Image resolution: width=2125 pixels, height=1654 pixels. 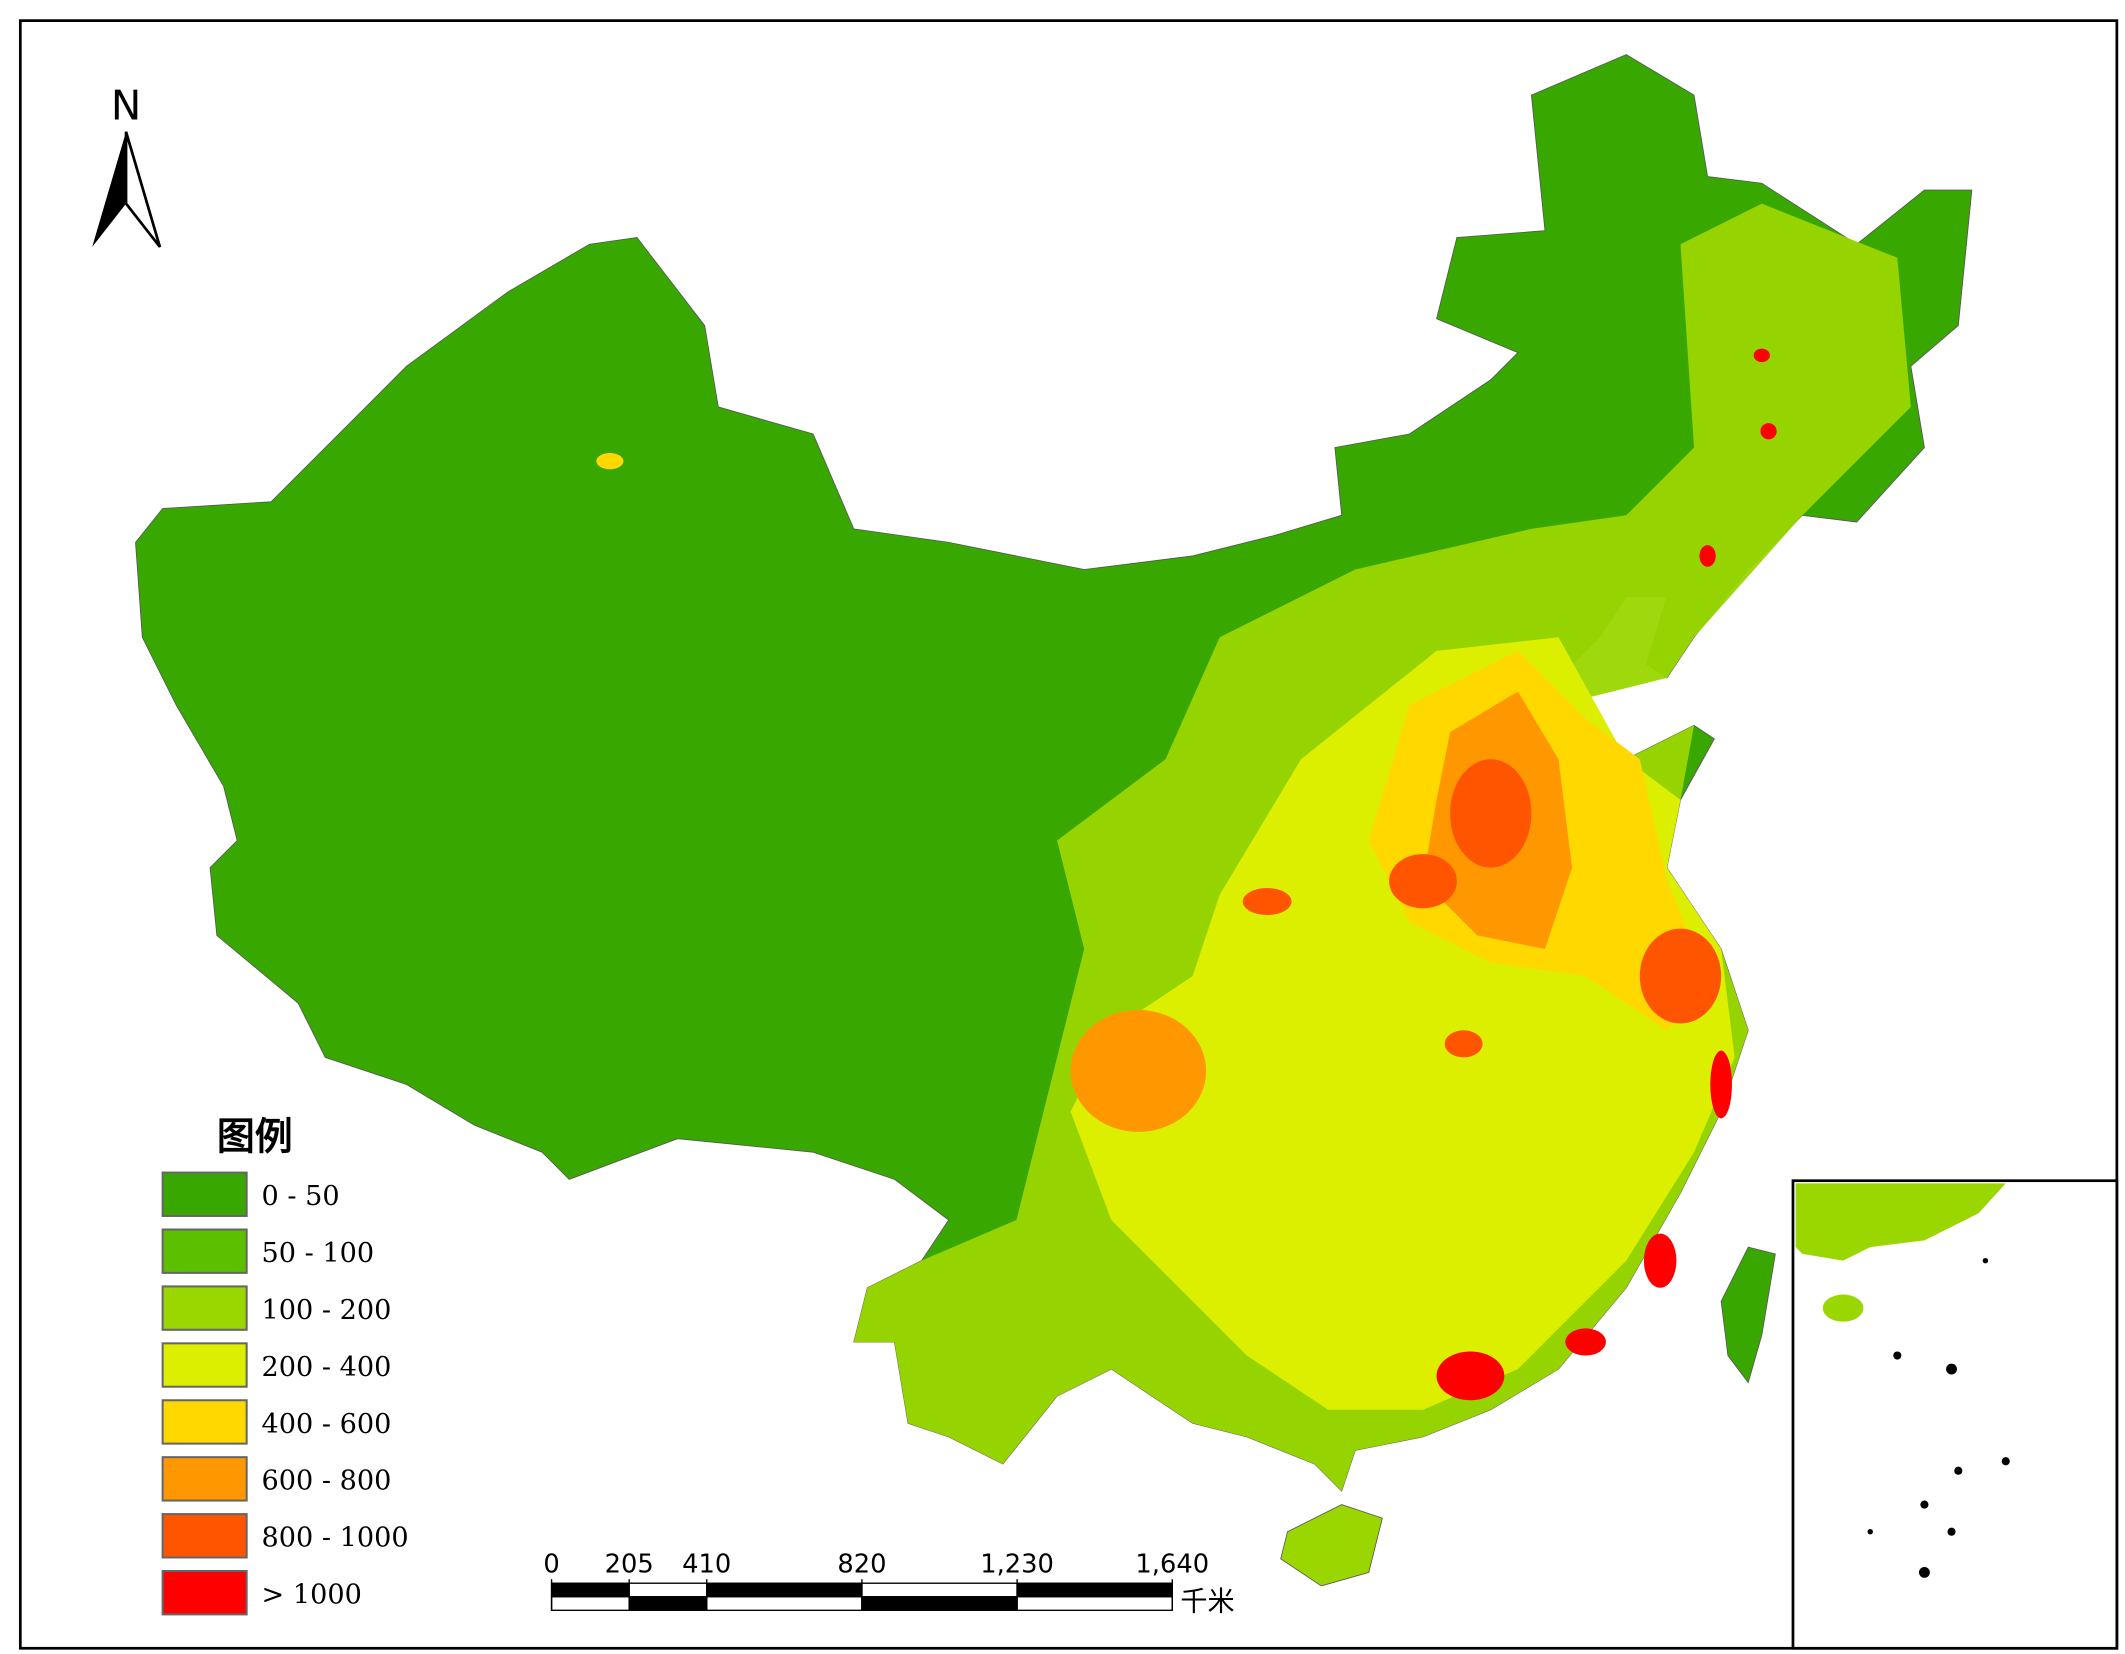 I want to click on henan-core, so click(x=1491, y=813).